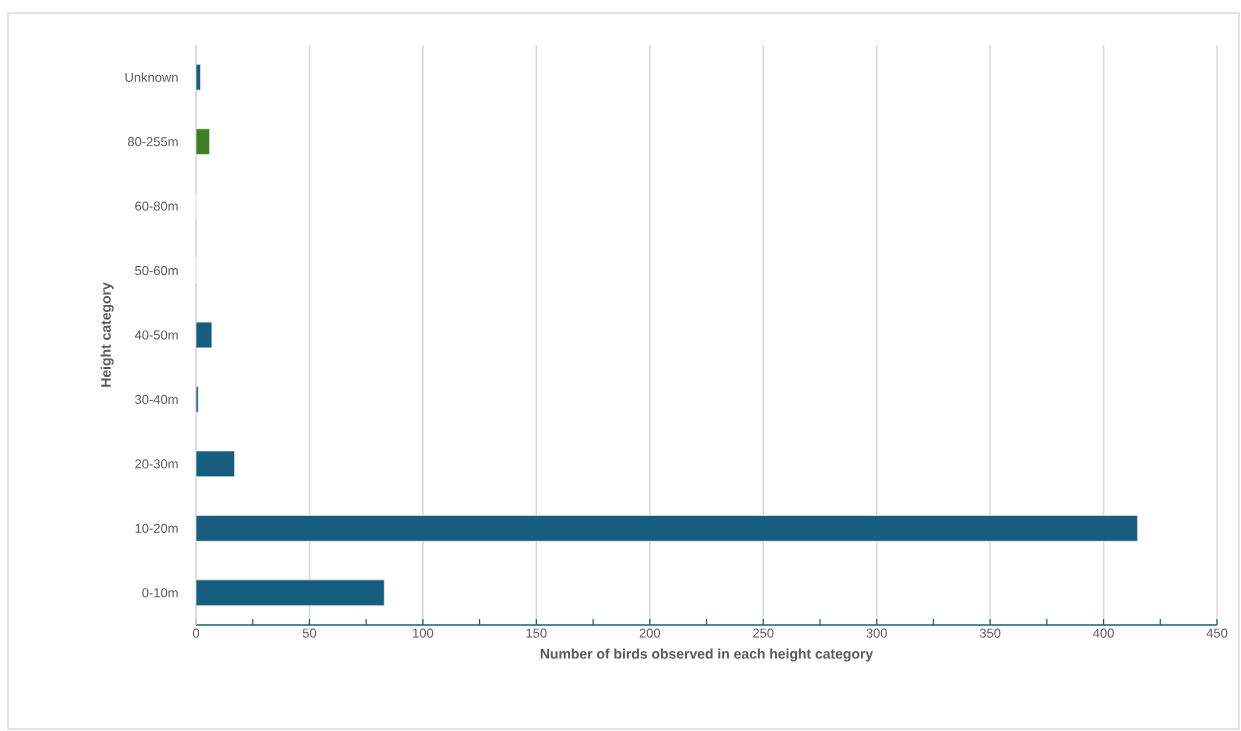 This screenshot has height=731, width=1241. What do you see at coordinates (156, 399) in the screenshot?
I see `y-tick-label: 30-40m` at bounding box center [156, 399].